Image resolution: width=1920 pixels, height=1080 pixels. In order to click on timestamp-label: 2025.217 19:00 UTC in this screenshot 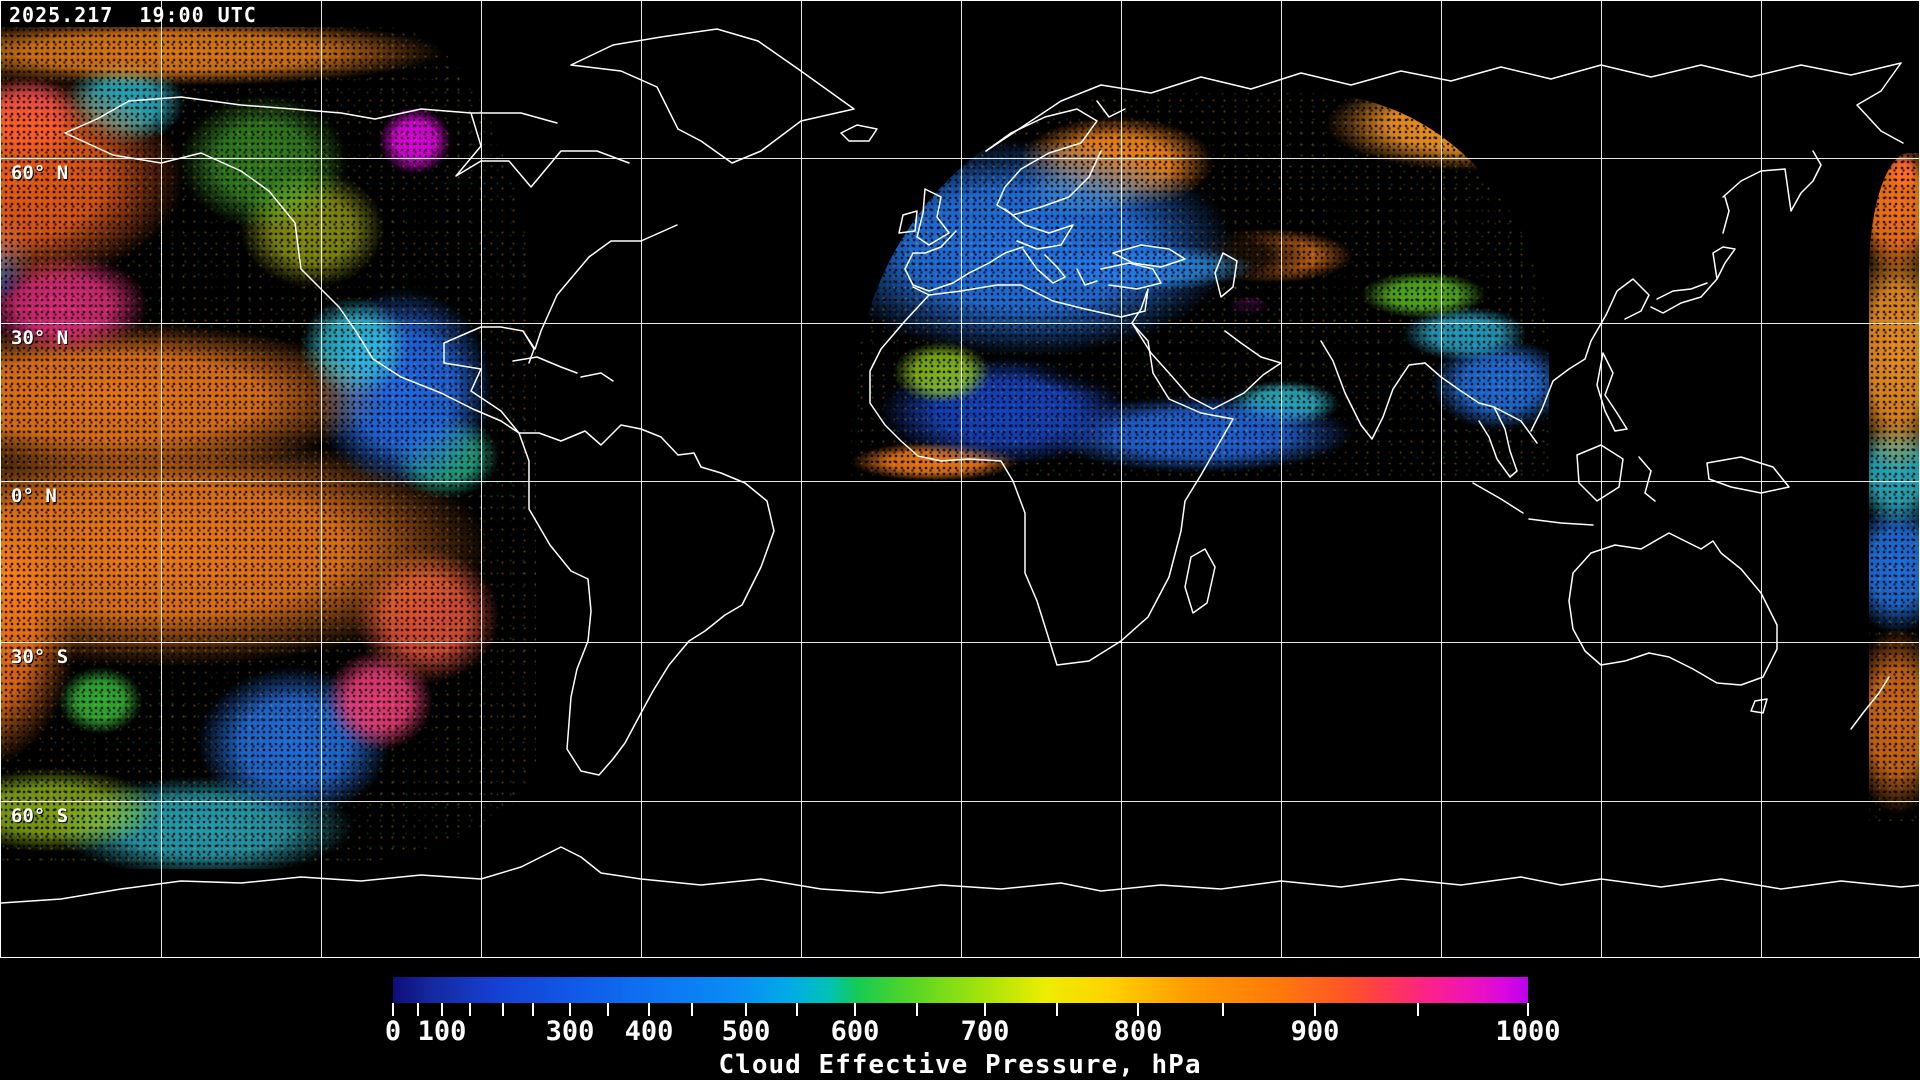, I will do `click(133, 15)`.